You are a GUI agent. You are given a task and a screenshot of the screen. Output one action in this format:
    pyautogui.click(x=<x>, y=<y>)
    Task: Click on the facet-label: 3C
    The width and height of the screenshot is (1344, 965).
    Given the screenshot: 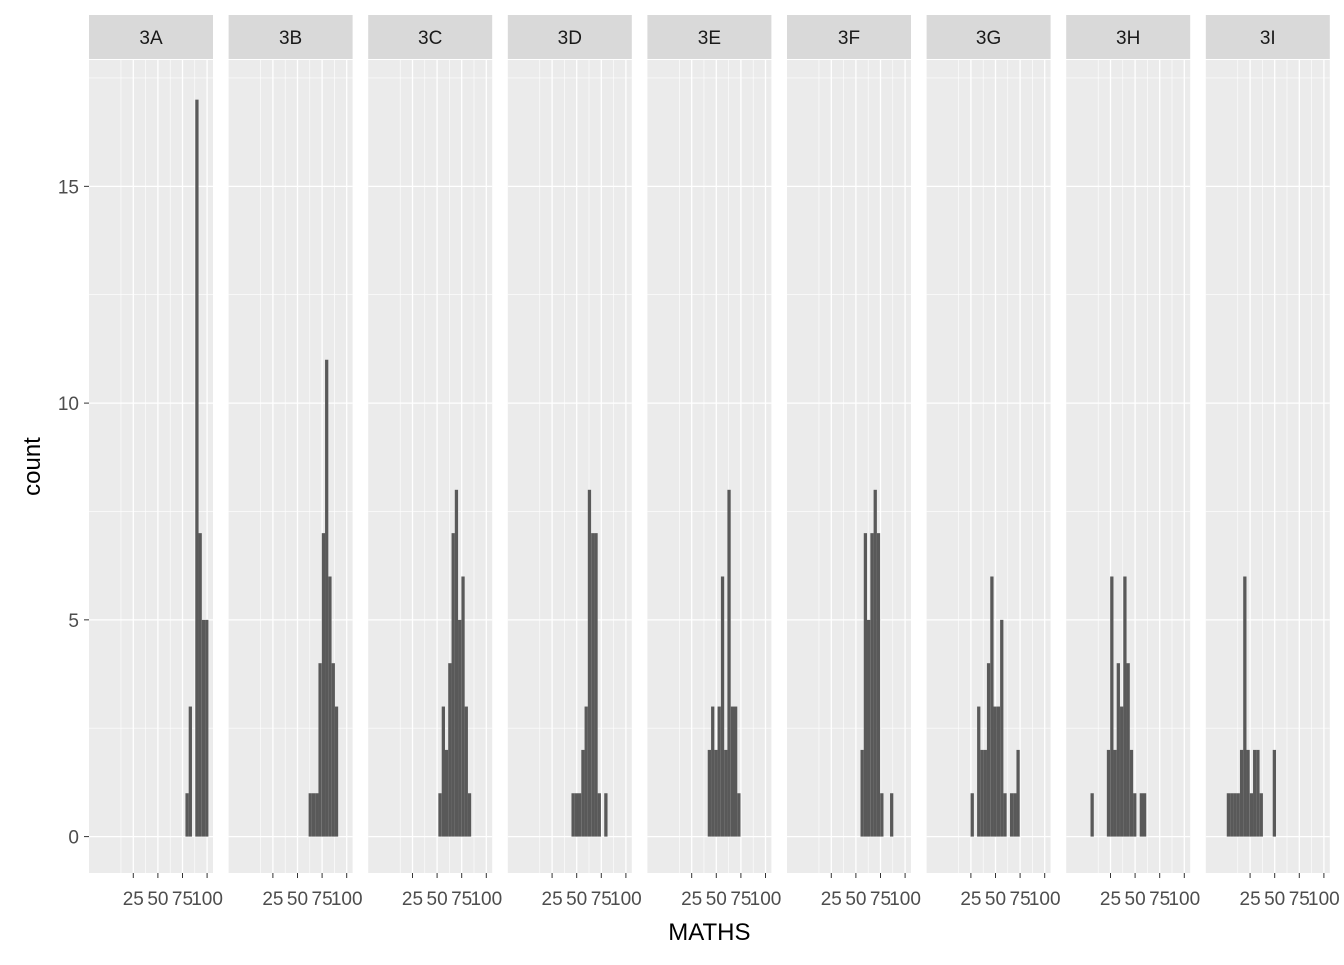 What is the action you would take?
    pyautogui.click(x=430, y=38)
    